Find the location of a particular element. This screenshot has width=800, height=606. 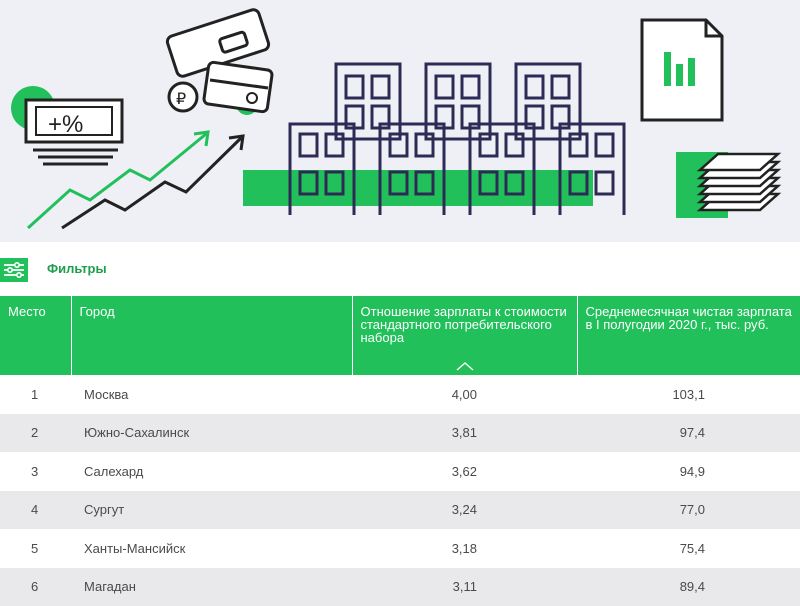

buildings-back is located at coordinates (458, 101).